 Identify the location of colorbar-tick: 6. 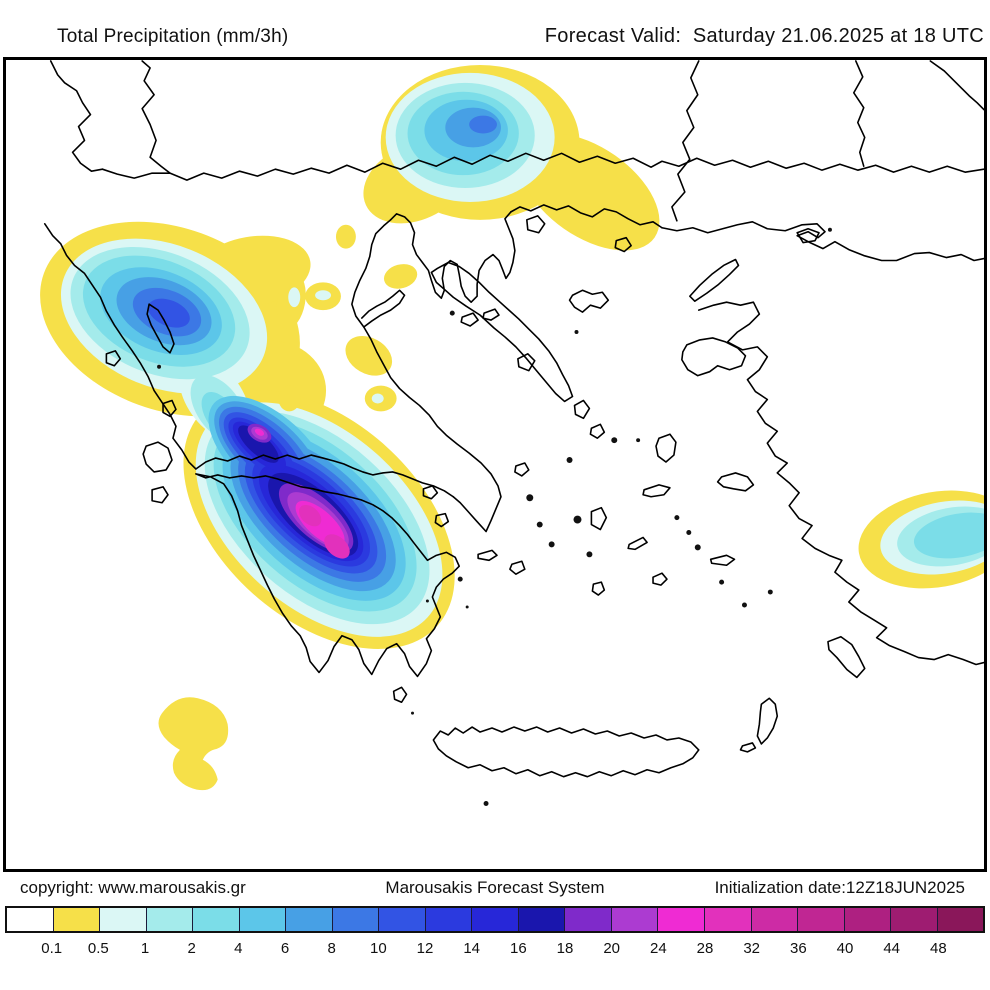
(285, 948).